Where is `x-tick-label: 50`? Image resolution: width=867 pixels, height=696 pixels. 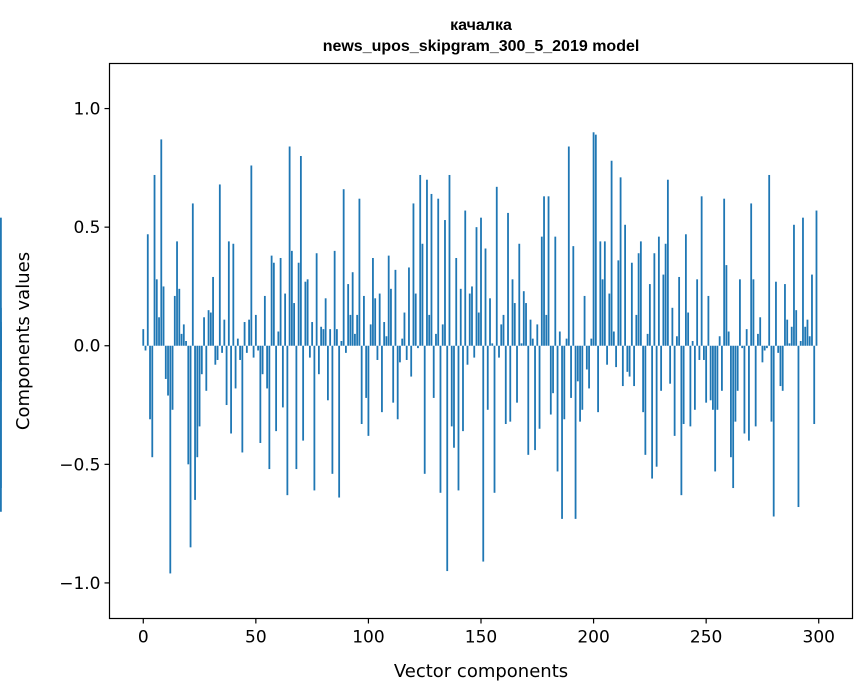 x-tick-label: 50 is located at coordinates (256, 638).